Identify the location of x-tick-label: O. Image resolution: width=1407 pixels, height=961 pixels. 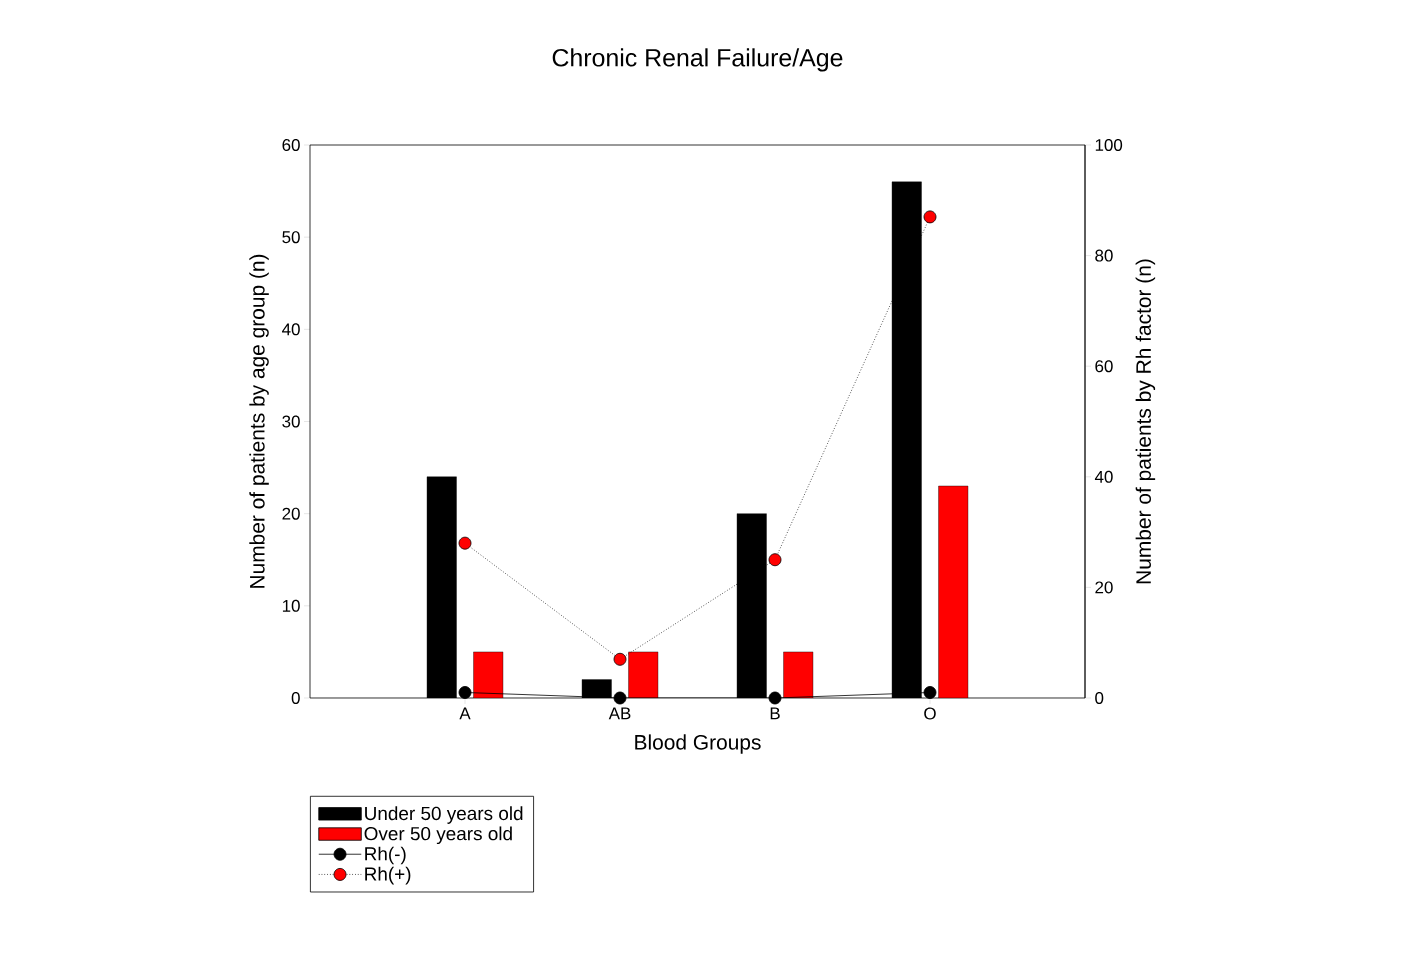
(930, 713).